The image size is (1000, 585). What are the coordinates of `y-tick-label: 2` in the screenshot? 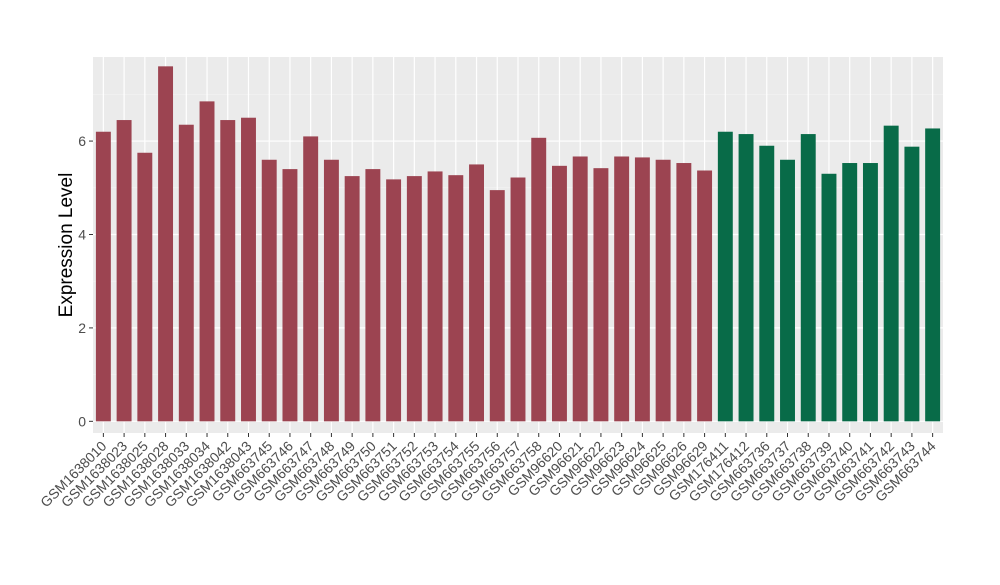 It's located at (82, 328).